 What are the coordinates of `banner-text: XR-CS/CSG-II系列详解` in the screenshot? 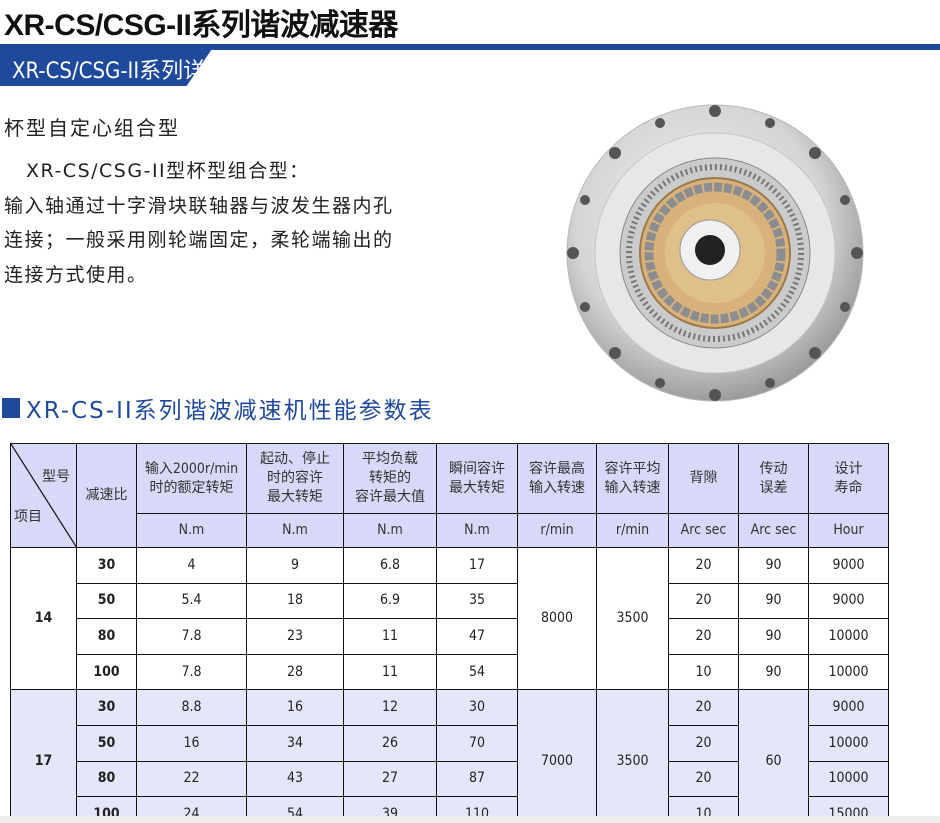 It's located at (109, 87).